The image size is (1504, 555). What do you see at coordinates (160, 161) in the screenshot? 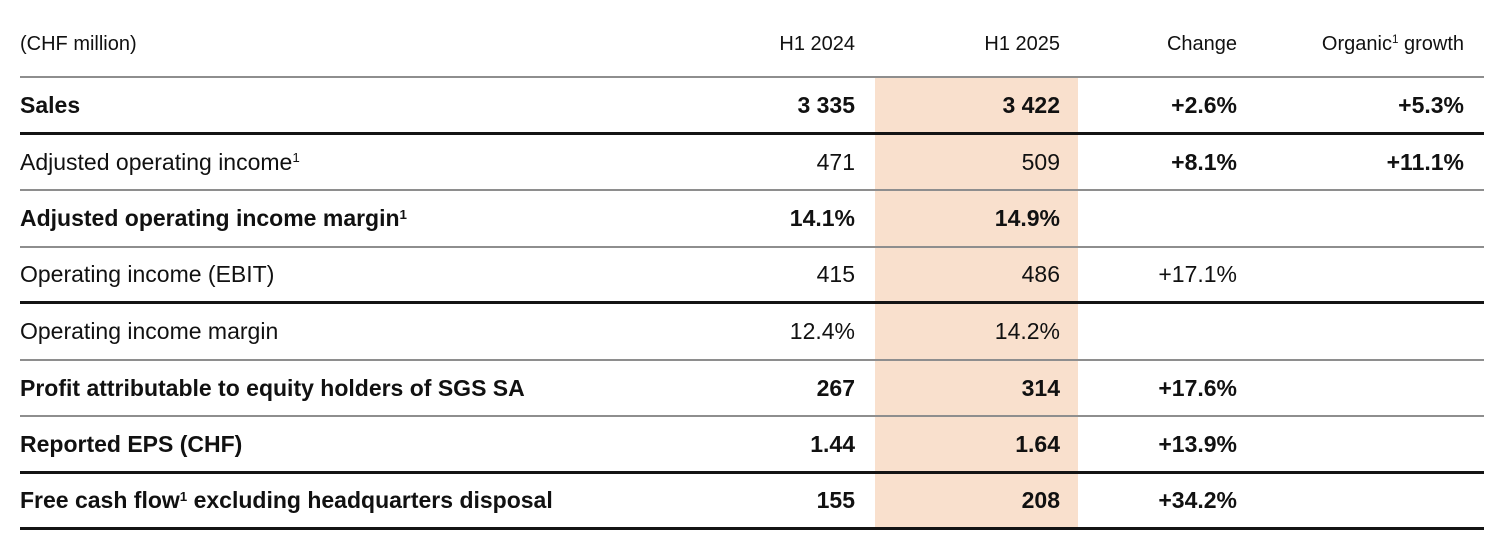
I see `row-label: Adjusted operating income1` at bounding box center [160, 161].